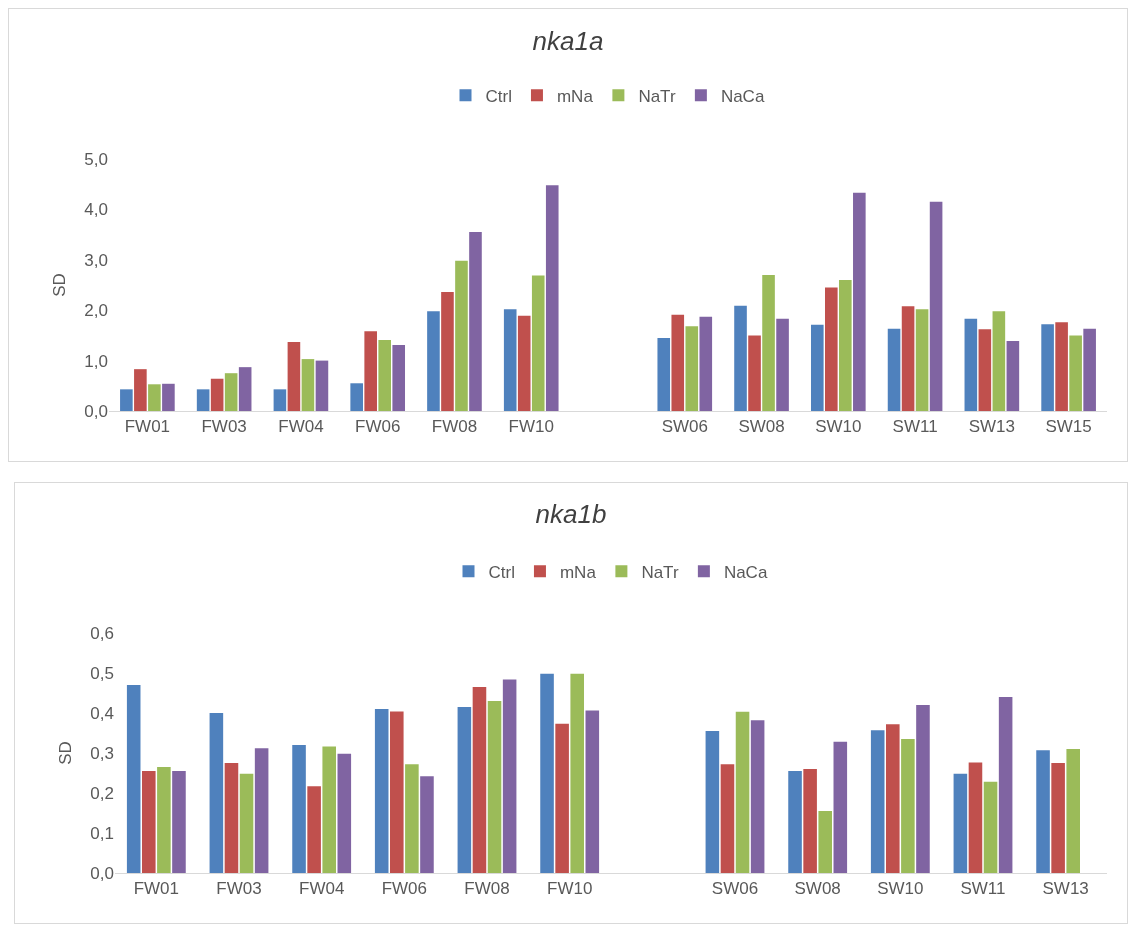 This screenshot has height=930, width=1135. I want to click on y-tick-label: 2,0, so click(96, 311).